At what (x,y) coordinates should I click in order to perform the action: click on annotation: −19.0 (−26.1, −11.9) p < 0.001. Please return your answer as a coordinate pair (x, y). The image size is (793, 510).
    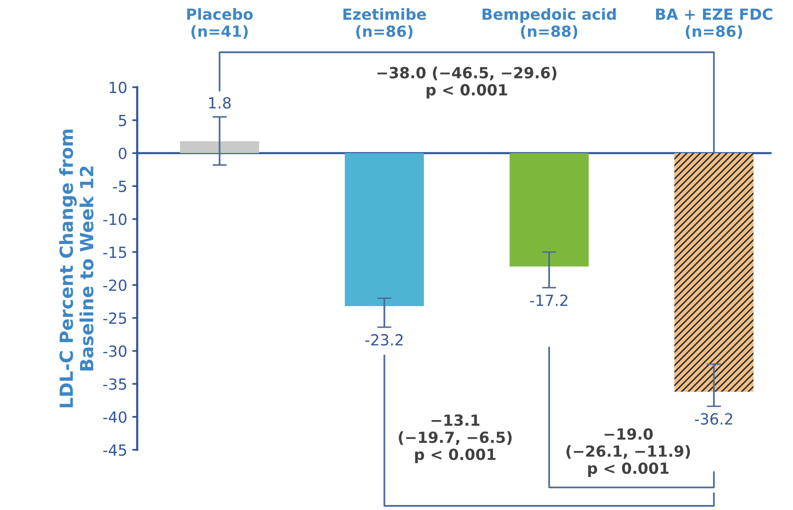
    Looking at the image, I should click on (628, 452).